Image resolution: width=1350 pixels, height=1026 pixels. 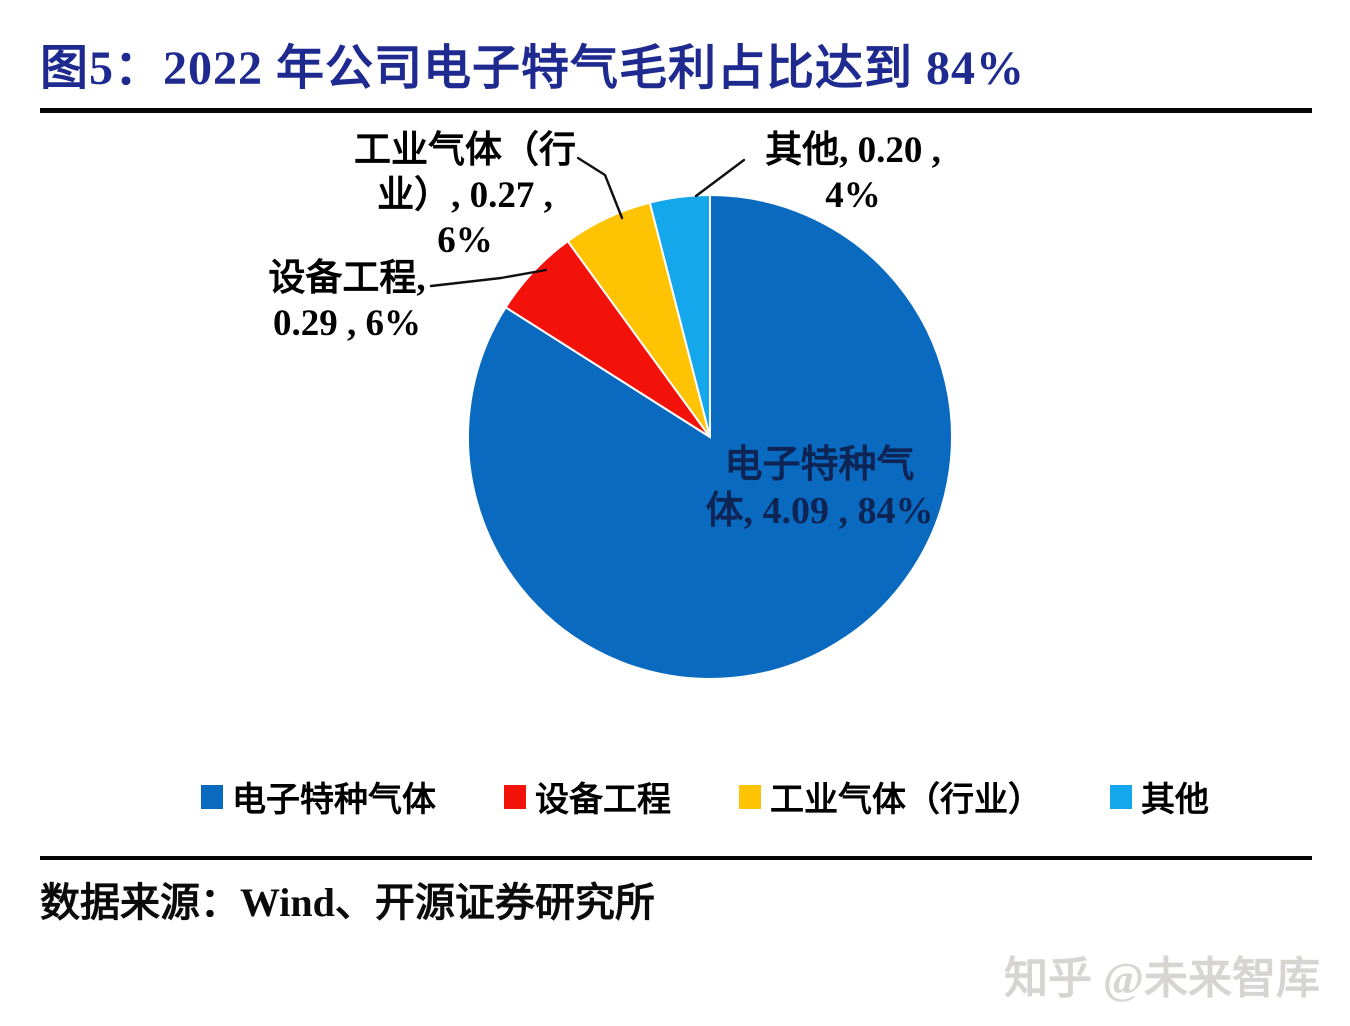 I want to click on callout-equipment: 设备工程, 0.29 , 6%, so click(x=347, y=301).